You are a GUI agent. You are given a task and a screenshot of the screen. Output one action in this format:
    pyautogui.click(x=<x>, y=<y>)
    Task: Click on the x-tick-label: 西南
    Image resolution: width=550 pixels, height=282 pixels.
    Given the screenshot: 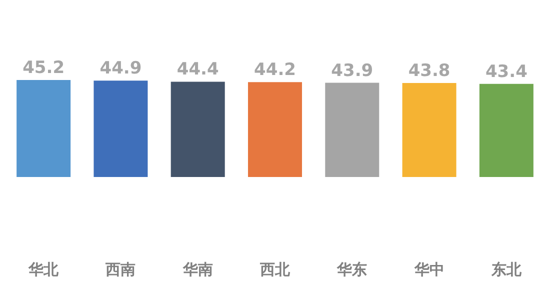 What is the action you would take?
    pyautogui.click(x=120, y=269)
    